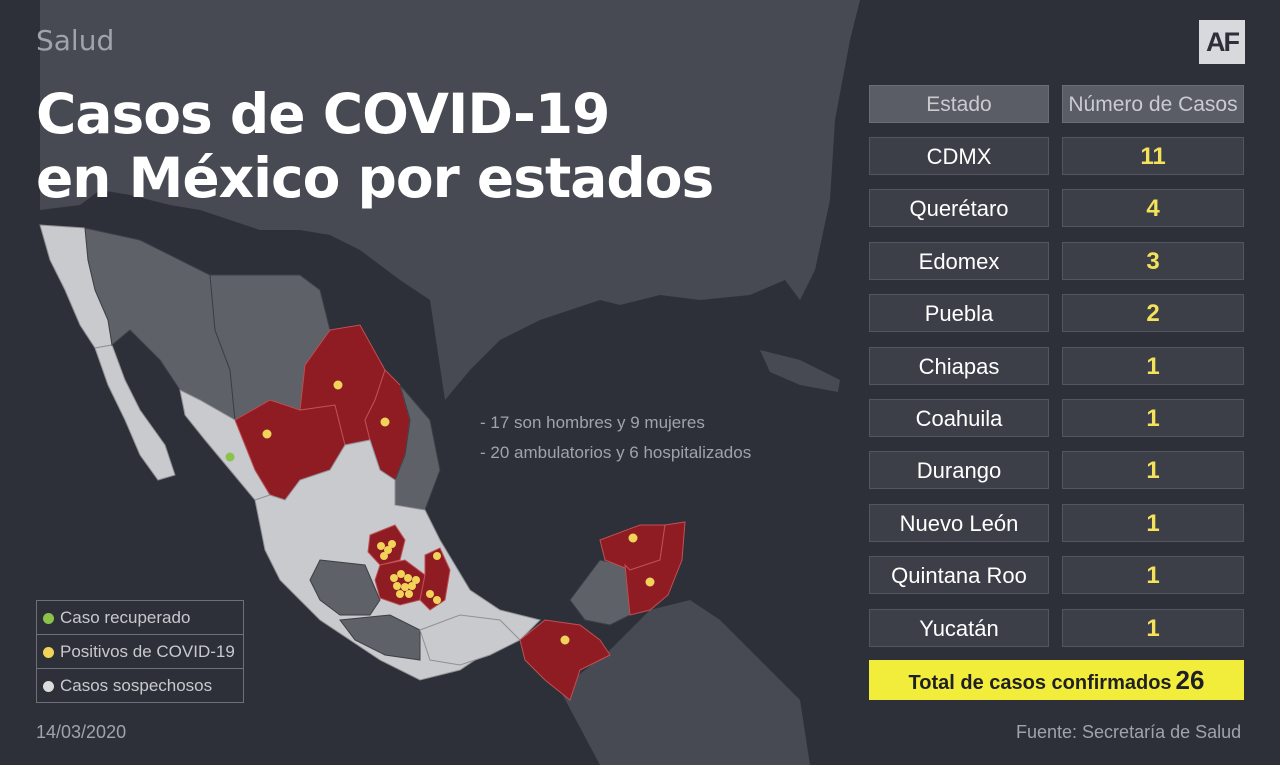  I want to click on title-line-1: Casos de COVID-19, so click(323, 114).